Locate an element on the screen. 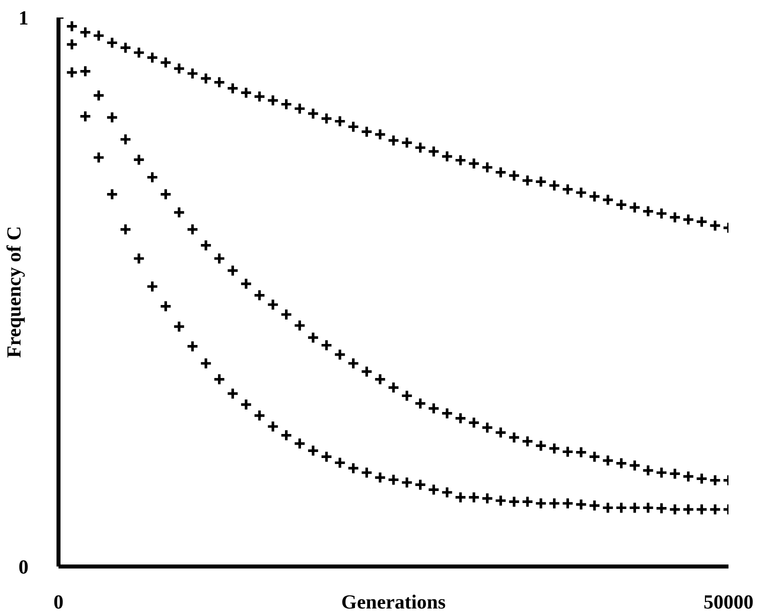  x-tick-label: 50000 is located at coordinates (729, 603).